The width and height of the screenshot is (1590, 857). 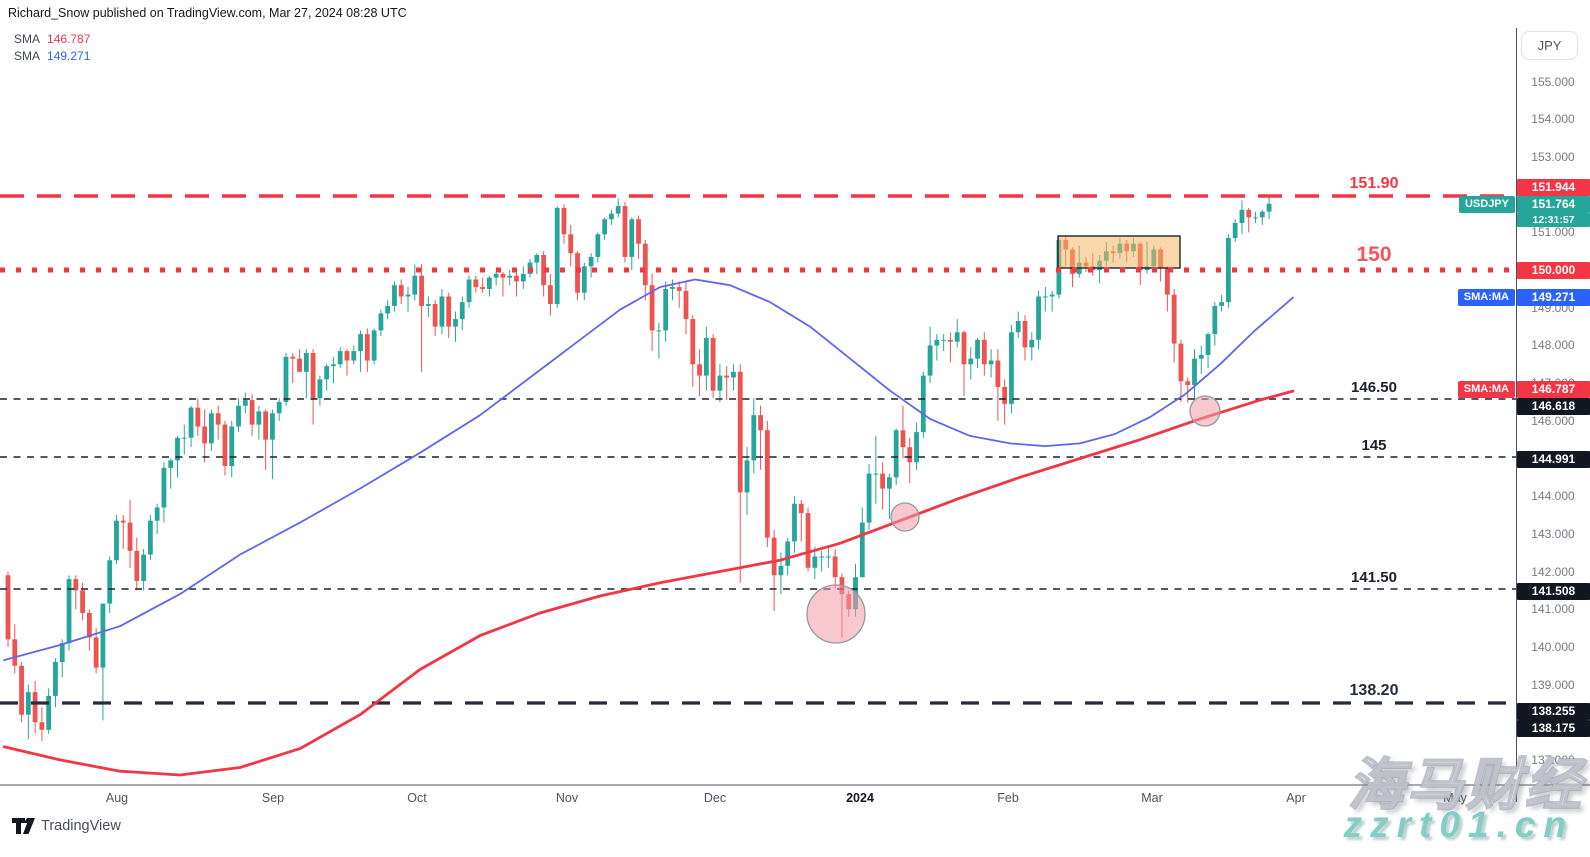 What do you see at coordinates (1553, 157) in the screenshot?
I see `price-axis-tick: 153.000` at bounding box center [1553, 157].